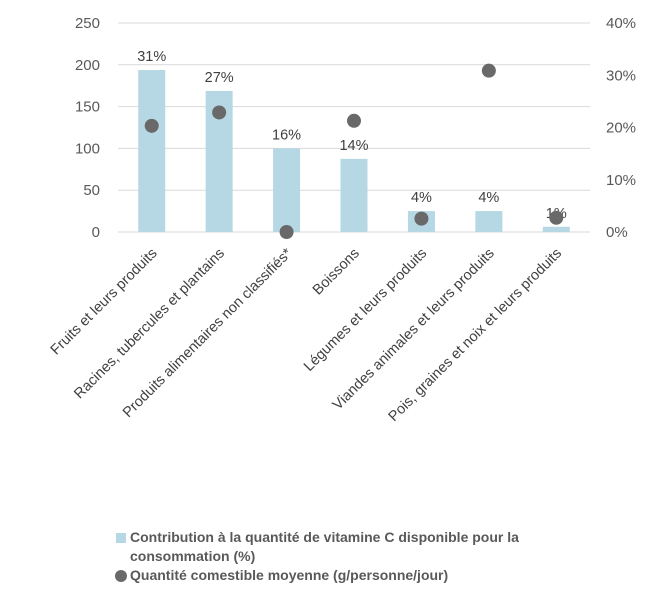 The width and height of the screenshot is (648, 592). Describe the element at coordinates (219, 78) in the screenshot. I see `bar-data-label: 27%` at that location.